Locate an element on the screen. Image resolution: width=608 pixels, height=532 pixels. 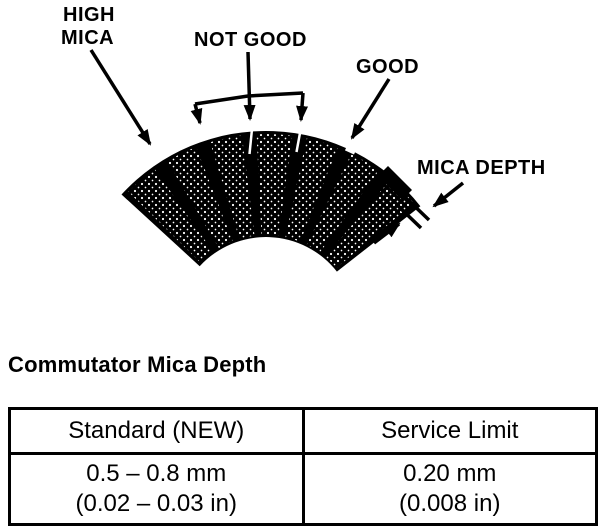
dimension-arrow-upper is located at coordinates (448, 194).